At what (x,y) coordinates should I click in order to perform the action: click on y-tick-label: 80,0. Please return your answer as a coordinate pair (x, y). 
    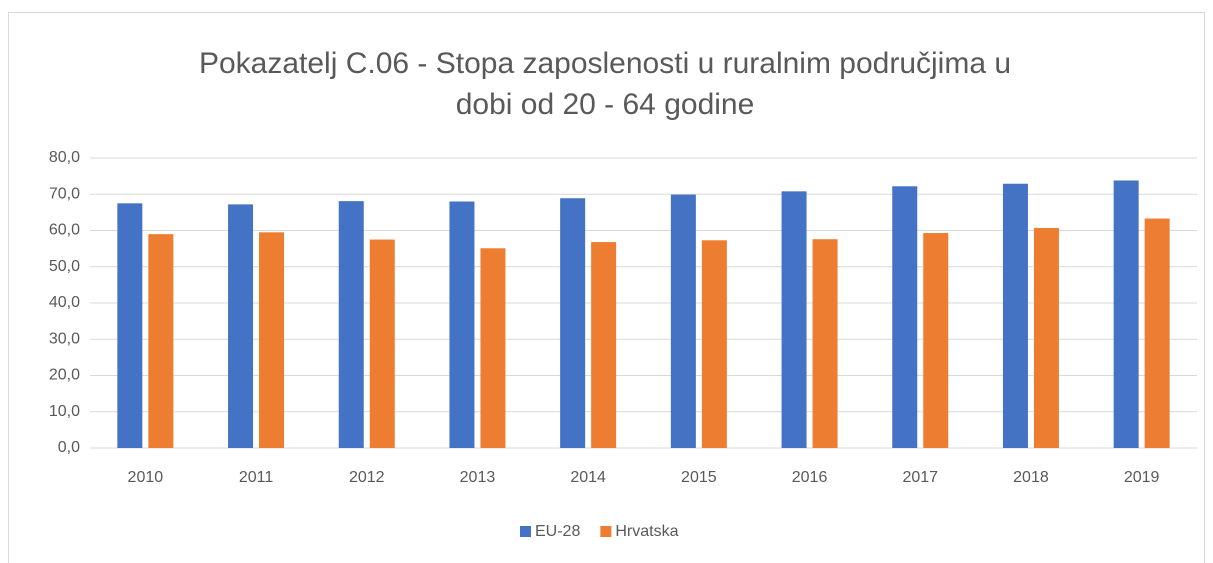
    Looking at the image, I should click on (64, 157).